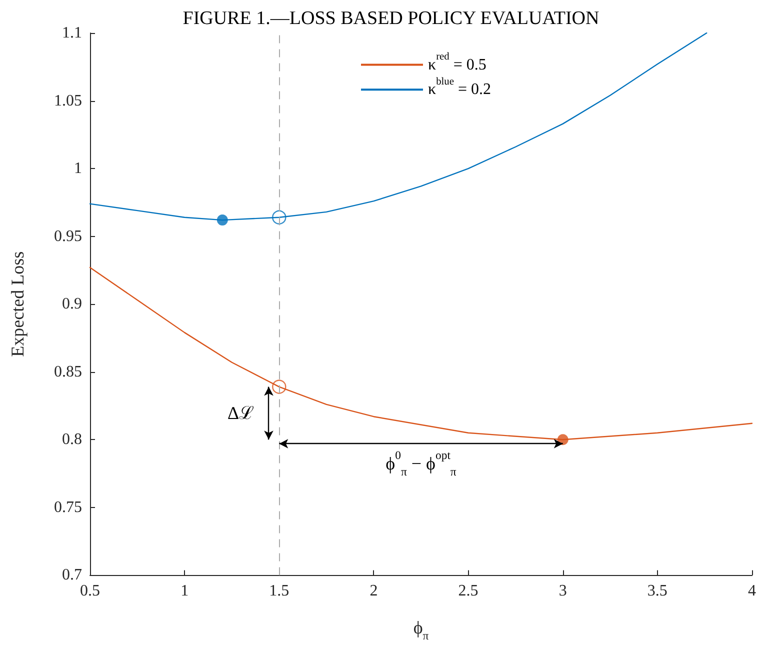  What do you see at coordinates (752, 591) in the screenshot?
I see `x-tick-label: 4` at bounding box center [752, 591].